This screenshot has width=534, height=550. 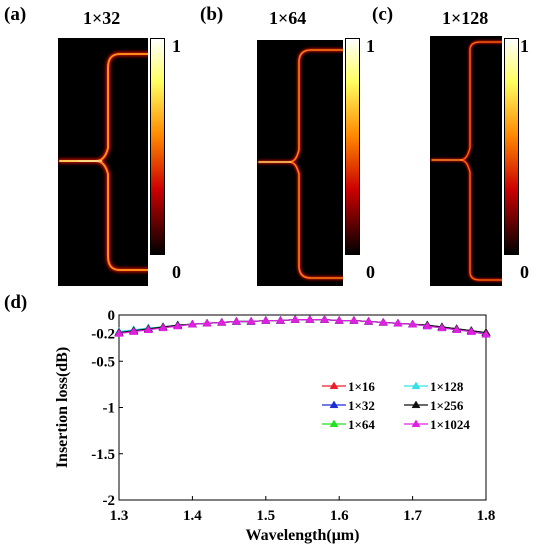 What do you see at coordinates (447, 405) in the screenshot?
I see `legend-label: 1×256` at bounding box center [447, 405].